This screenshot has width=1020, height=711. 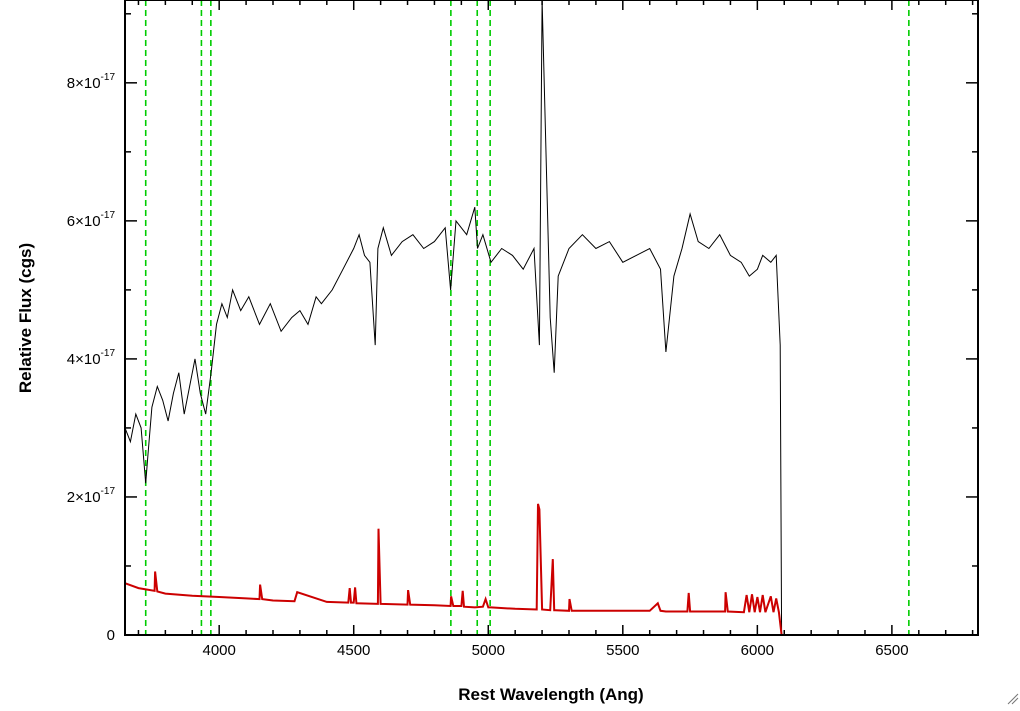 What do you see at coordinates (488, 650) in the screenshot?
I see `x-tick-label: 5000` at bounding box center [488, 650].